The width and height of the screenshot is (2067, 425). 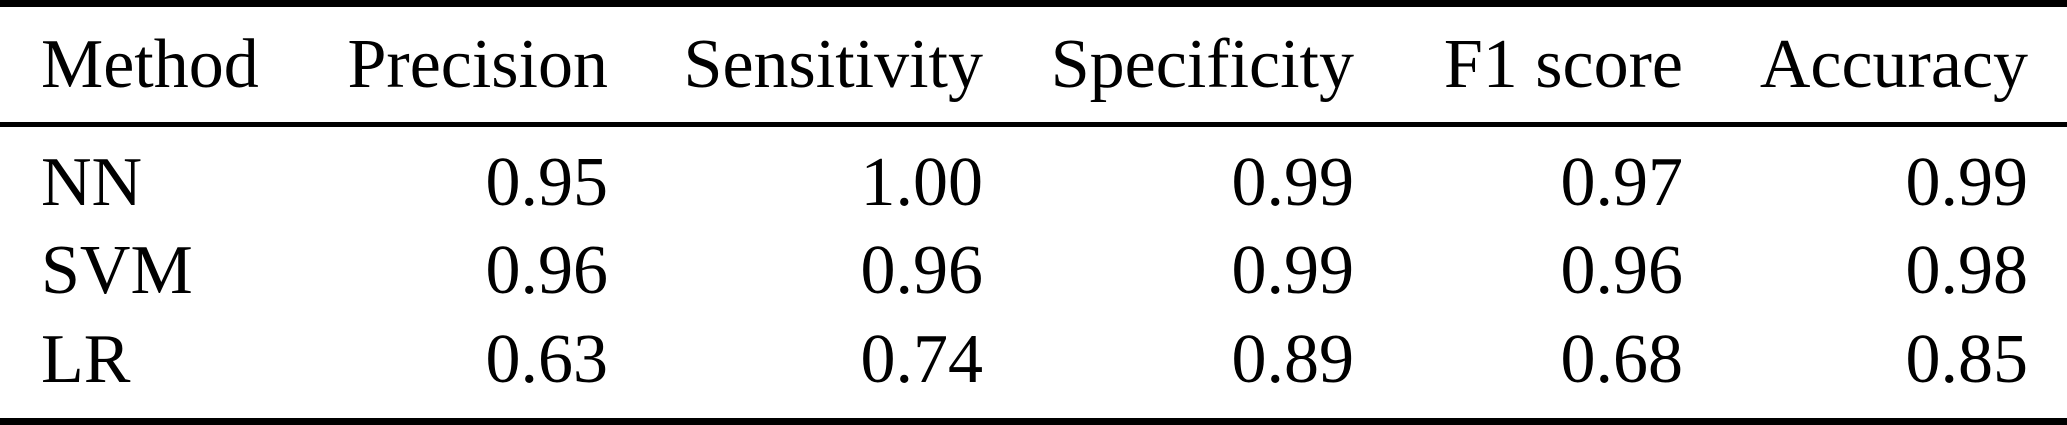 I want to click on cell-specificity: 0.89, so click(x=1293, y=359).